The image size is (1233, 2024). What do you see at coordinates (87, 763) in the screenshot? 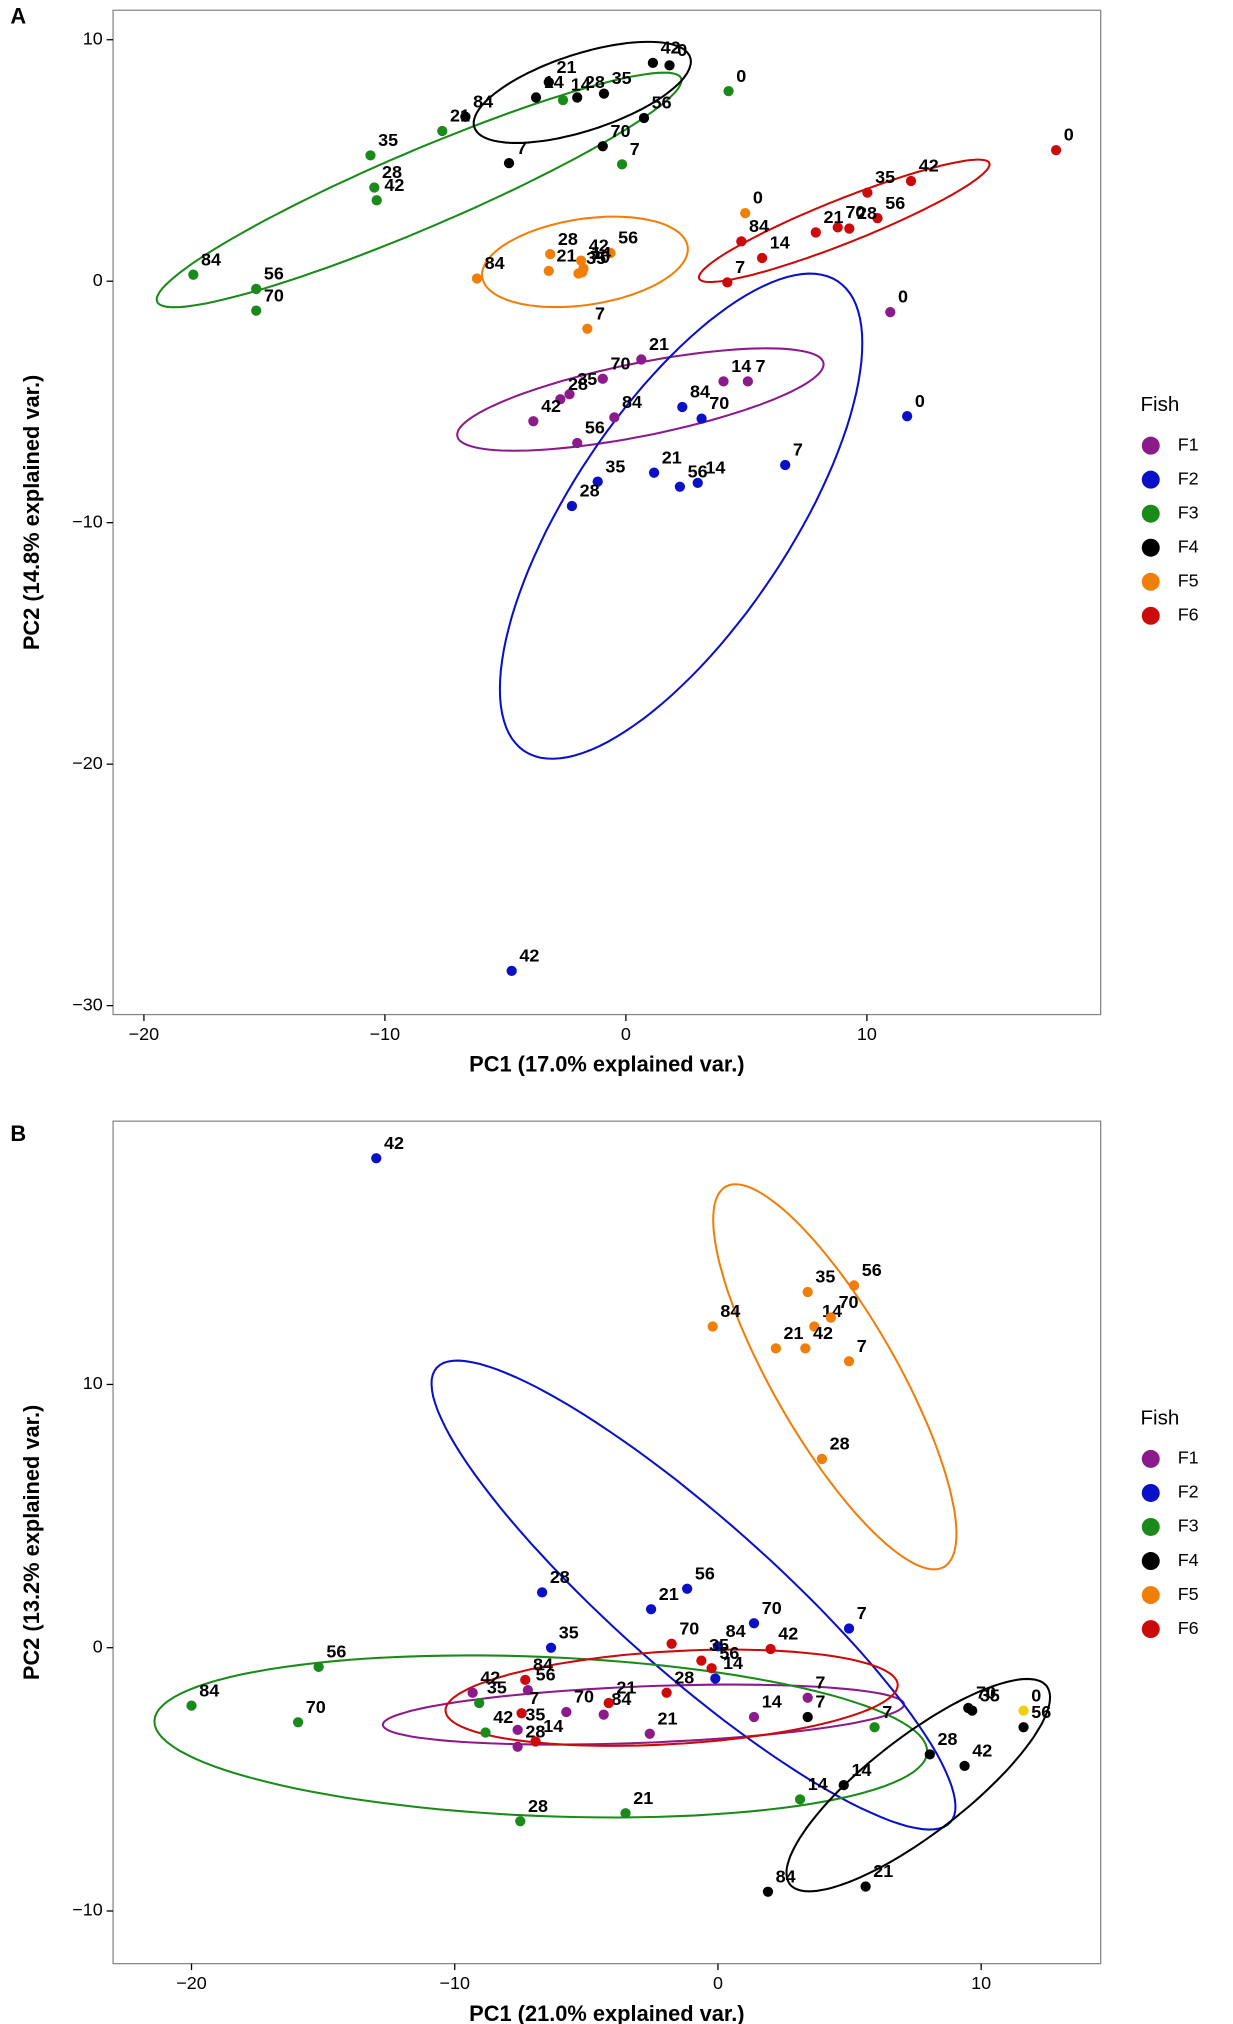
I see `y-tick-label: −20` at bounding box center [87, 763].